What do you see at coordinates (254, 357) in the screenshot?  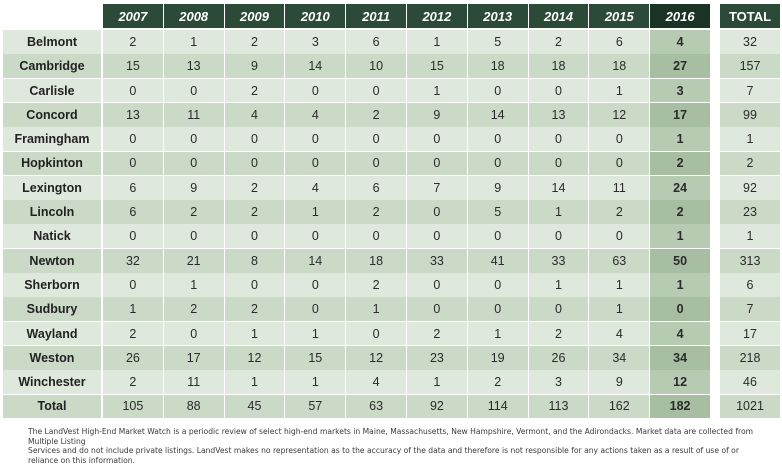 I see `cell-weston-2009: 12` at bounding box center [254, 357].